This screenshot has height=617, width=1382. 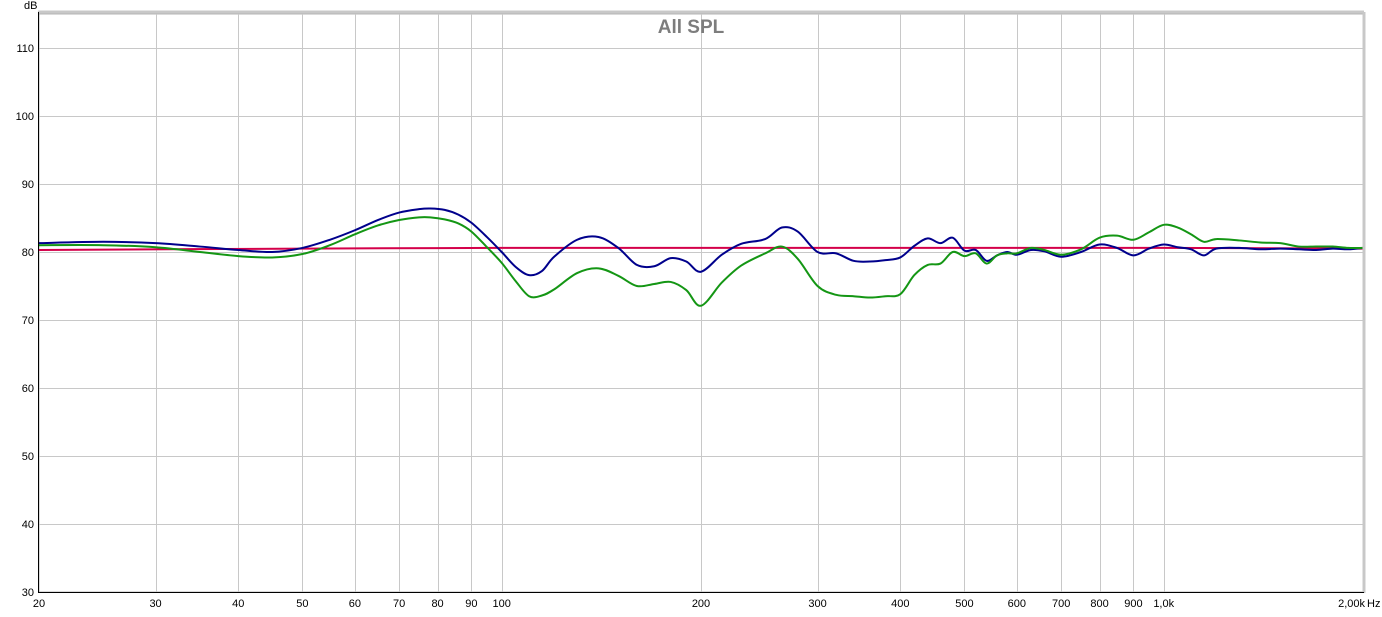 What do you see at coordinates (471, 604) in the screenshot?
I see `x-tick-label: 90` at bounding box center [471, 604].